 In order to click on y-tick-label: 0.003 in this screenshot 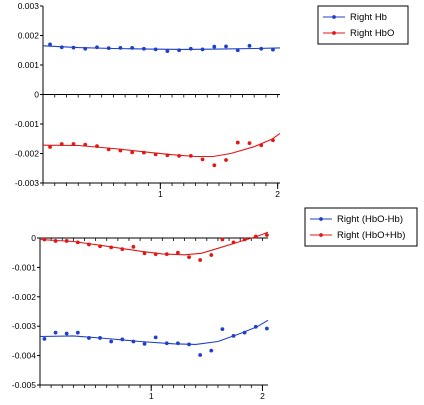, I will do `click(29, 6)`.